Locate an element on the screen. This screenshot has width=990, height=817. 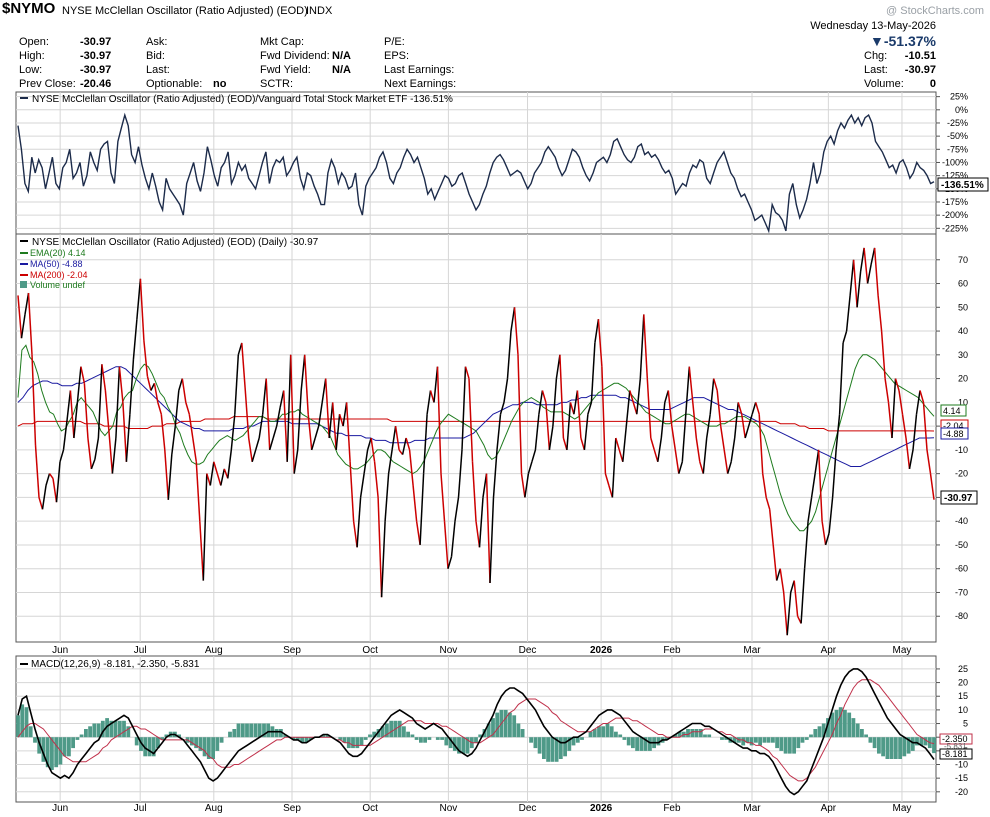
y-tick-label: -80 is located at coordinates (961, 616).